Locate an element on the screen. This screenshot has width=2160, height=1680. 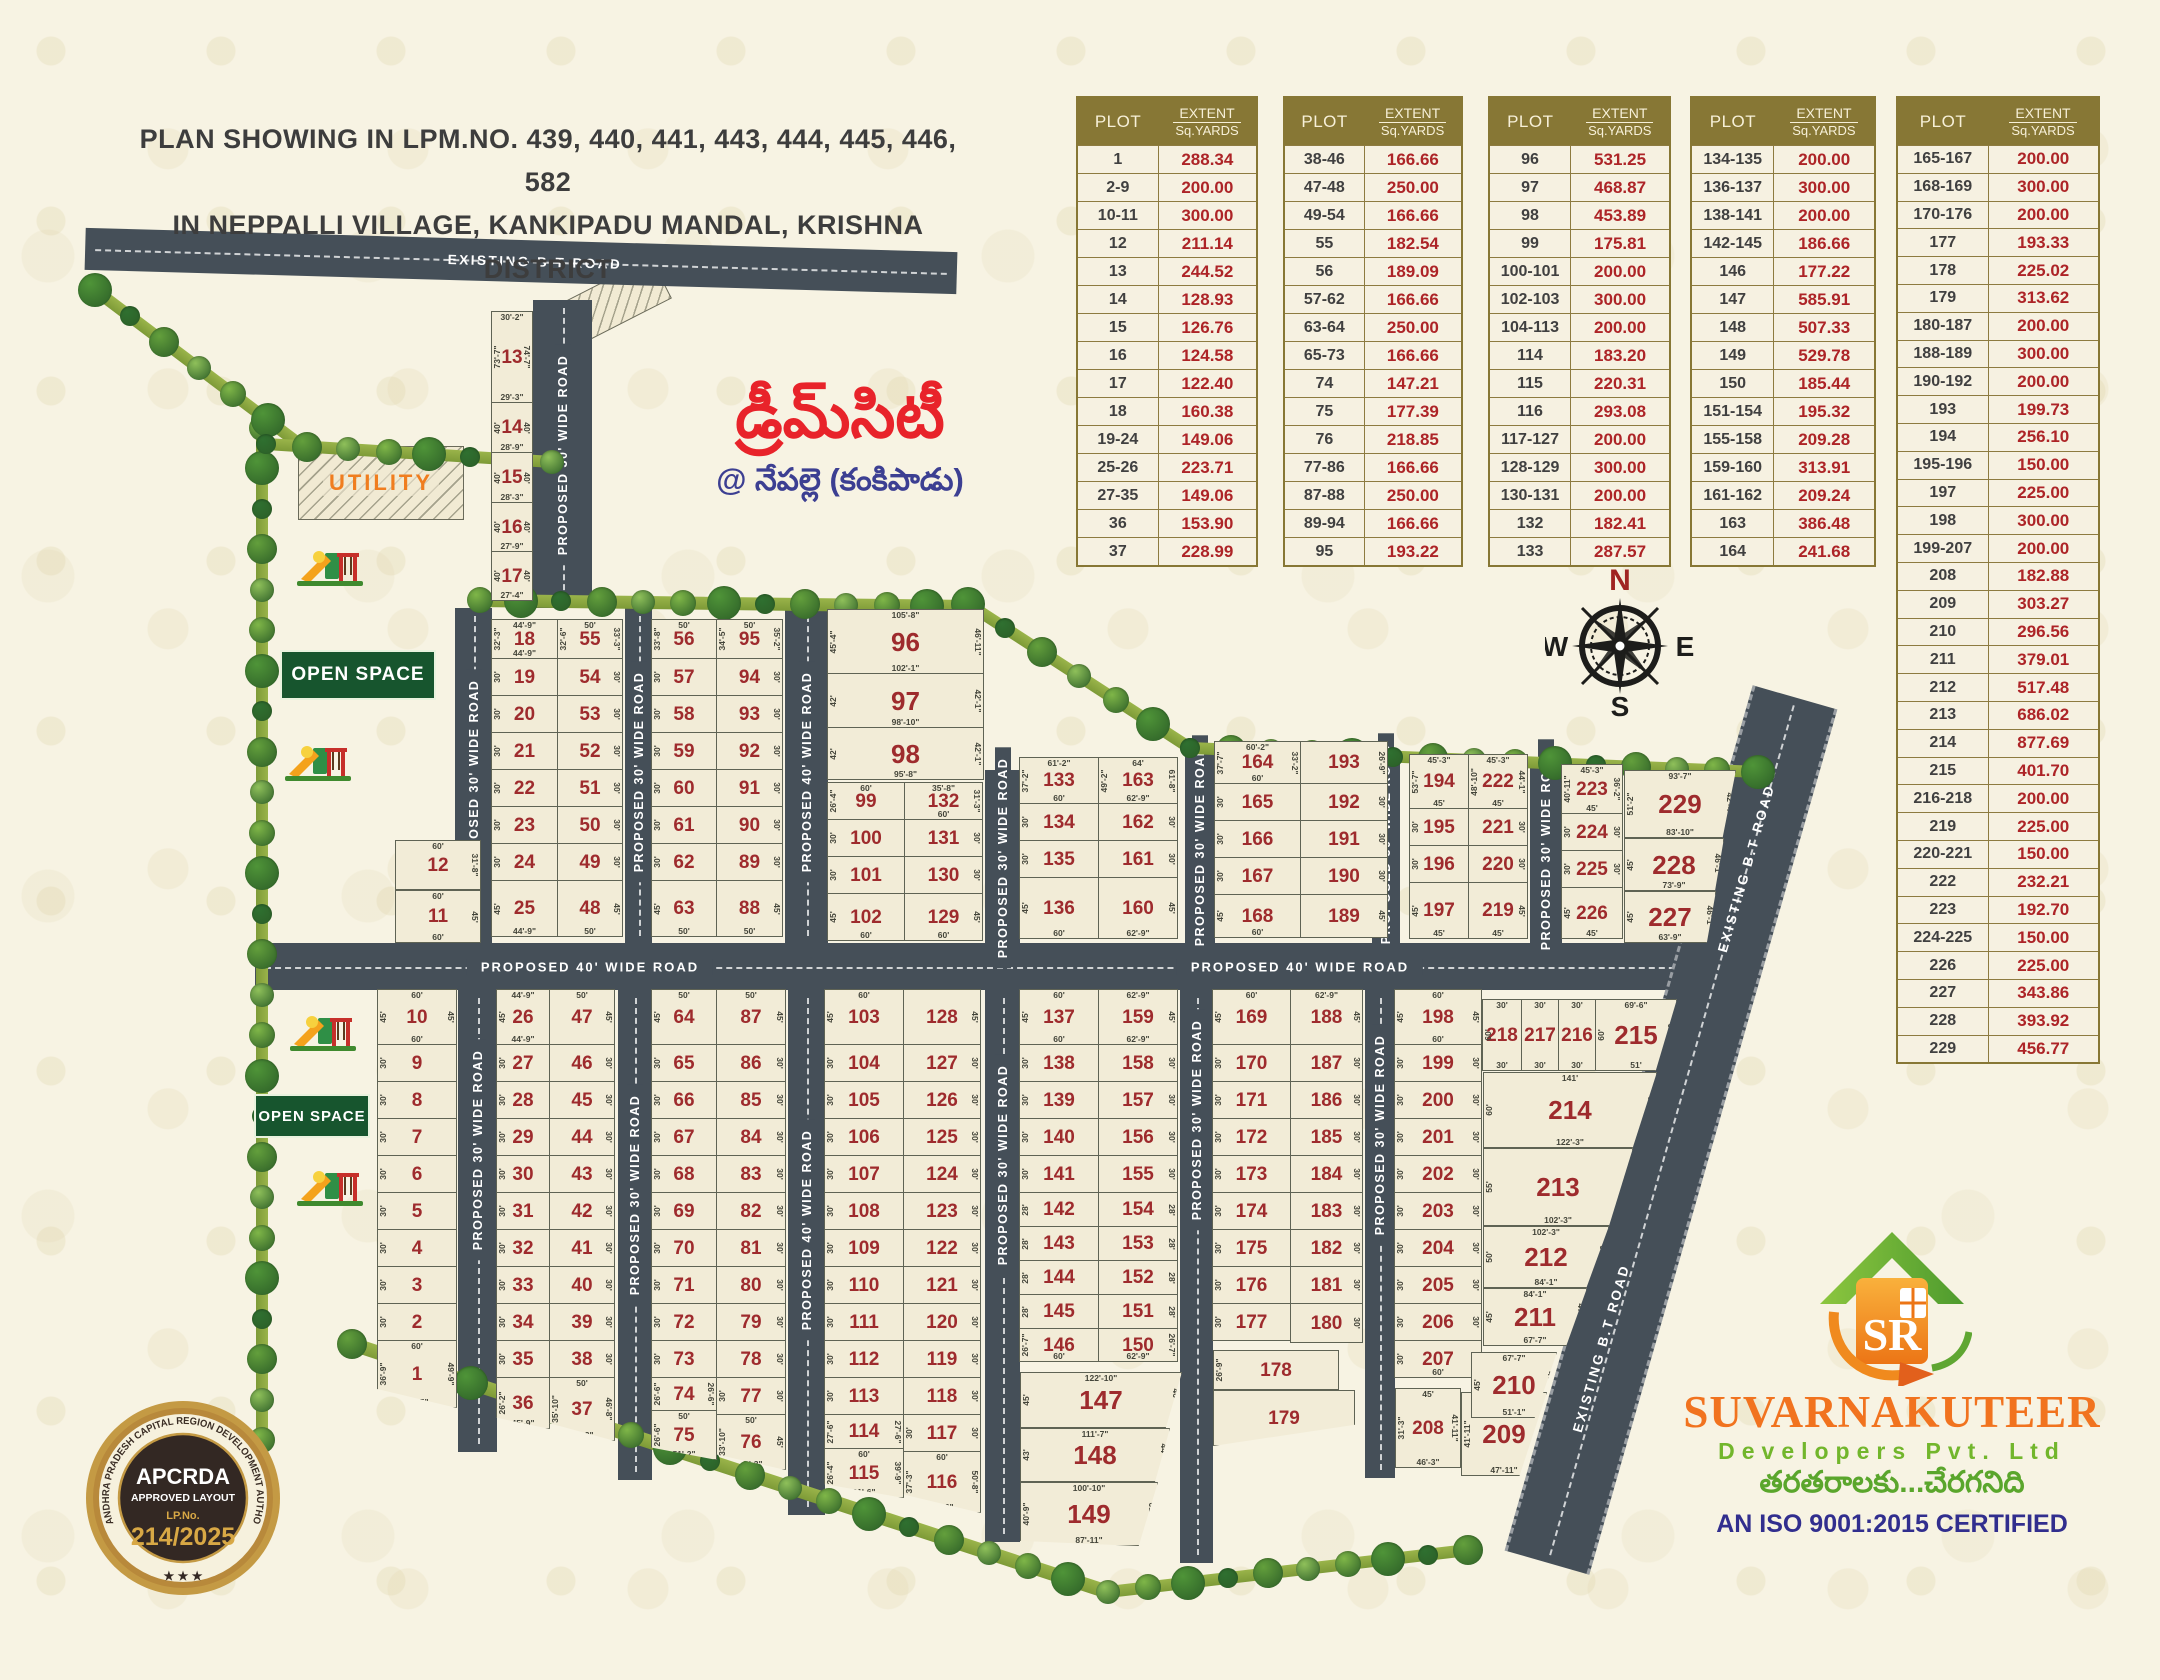
compass-west-label: W is located at coordinates (1557, 646).